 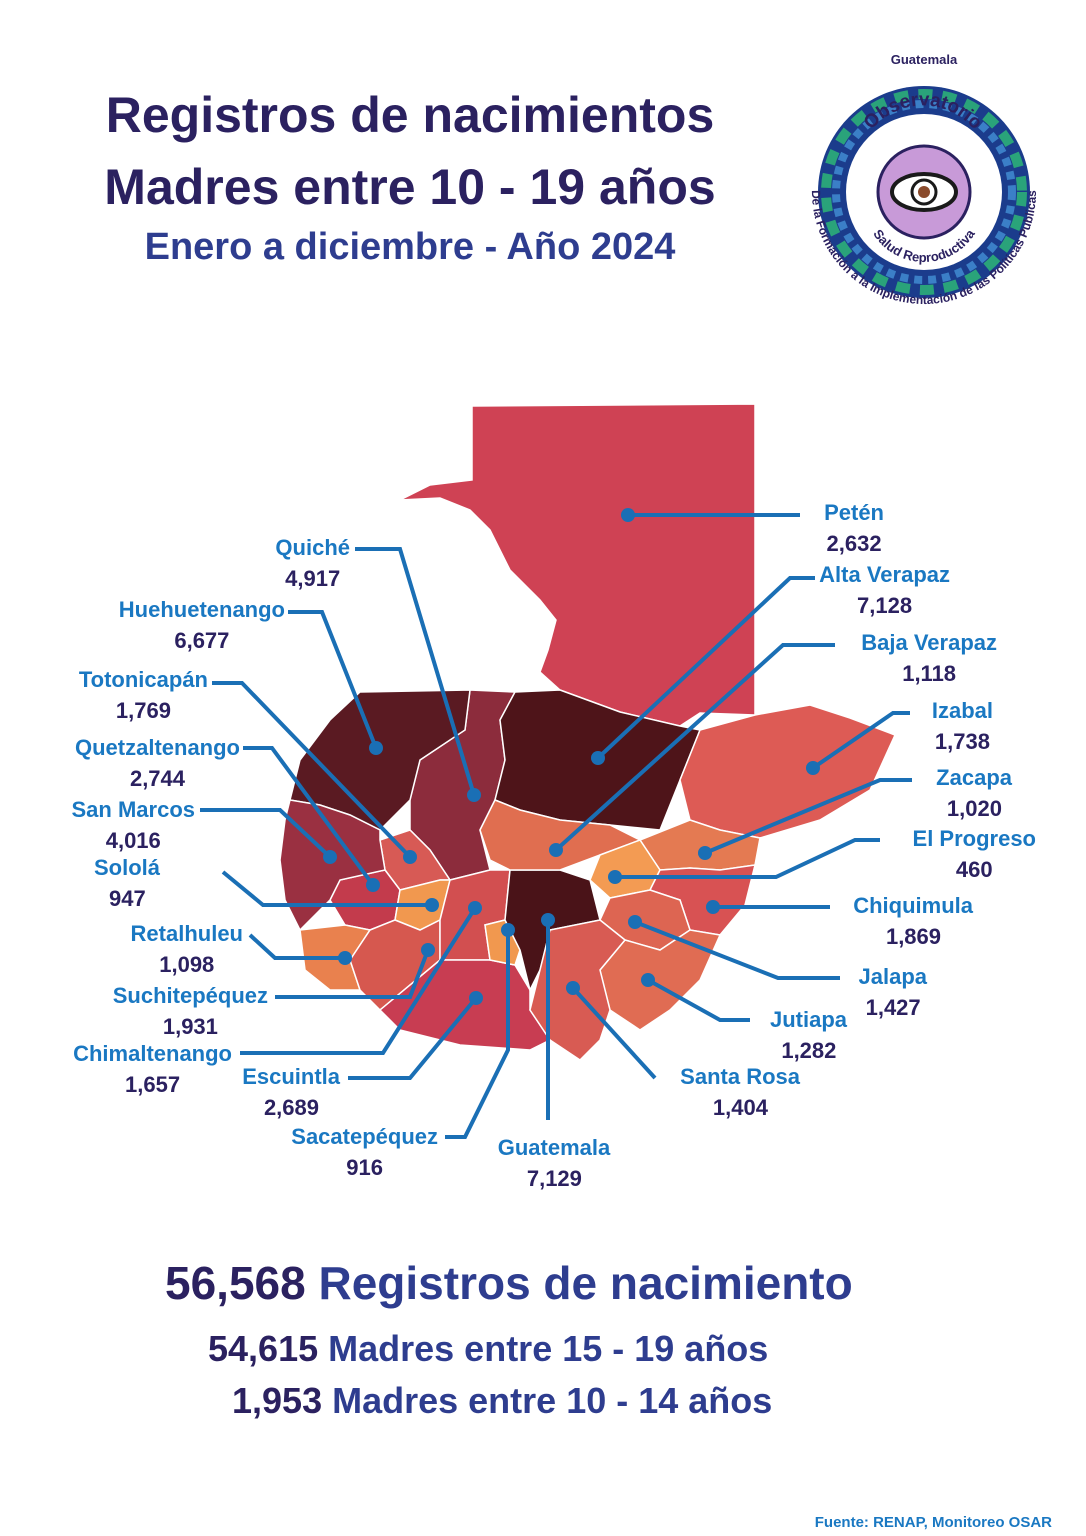 What do you see at coordinates (974, 838) in the screenshot?
I see `label-el-progreso: El Progreso` at bounding box center [974, 838].